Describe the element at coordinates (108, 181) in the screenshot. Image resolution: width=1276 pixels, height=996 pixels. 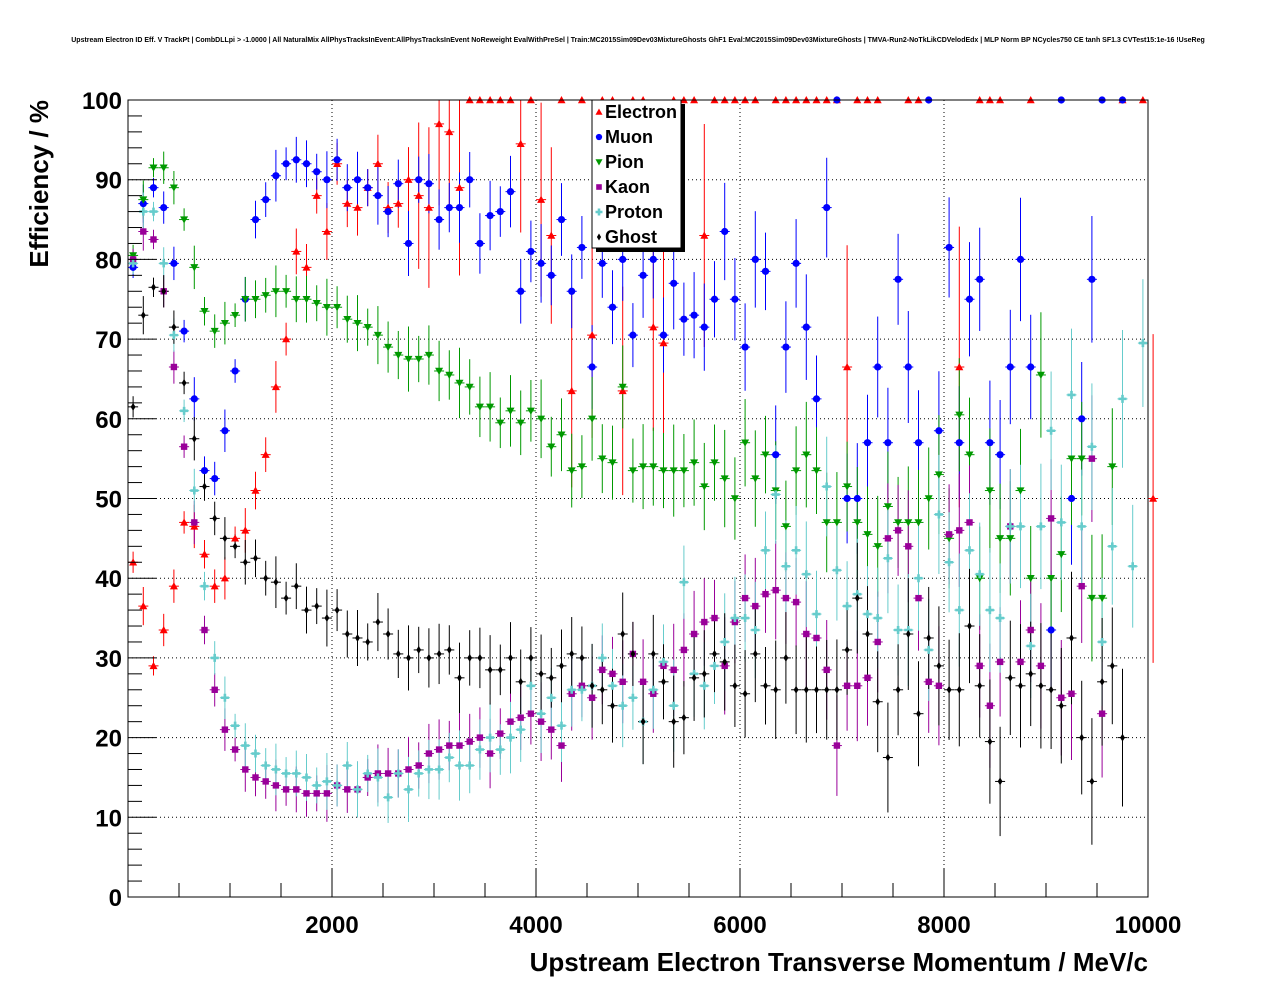
I see `y-tick-label: 90` at that location.